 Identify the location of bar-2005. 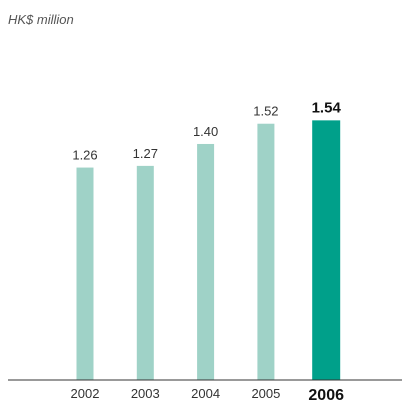
(266, 251).